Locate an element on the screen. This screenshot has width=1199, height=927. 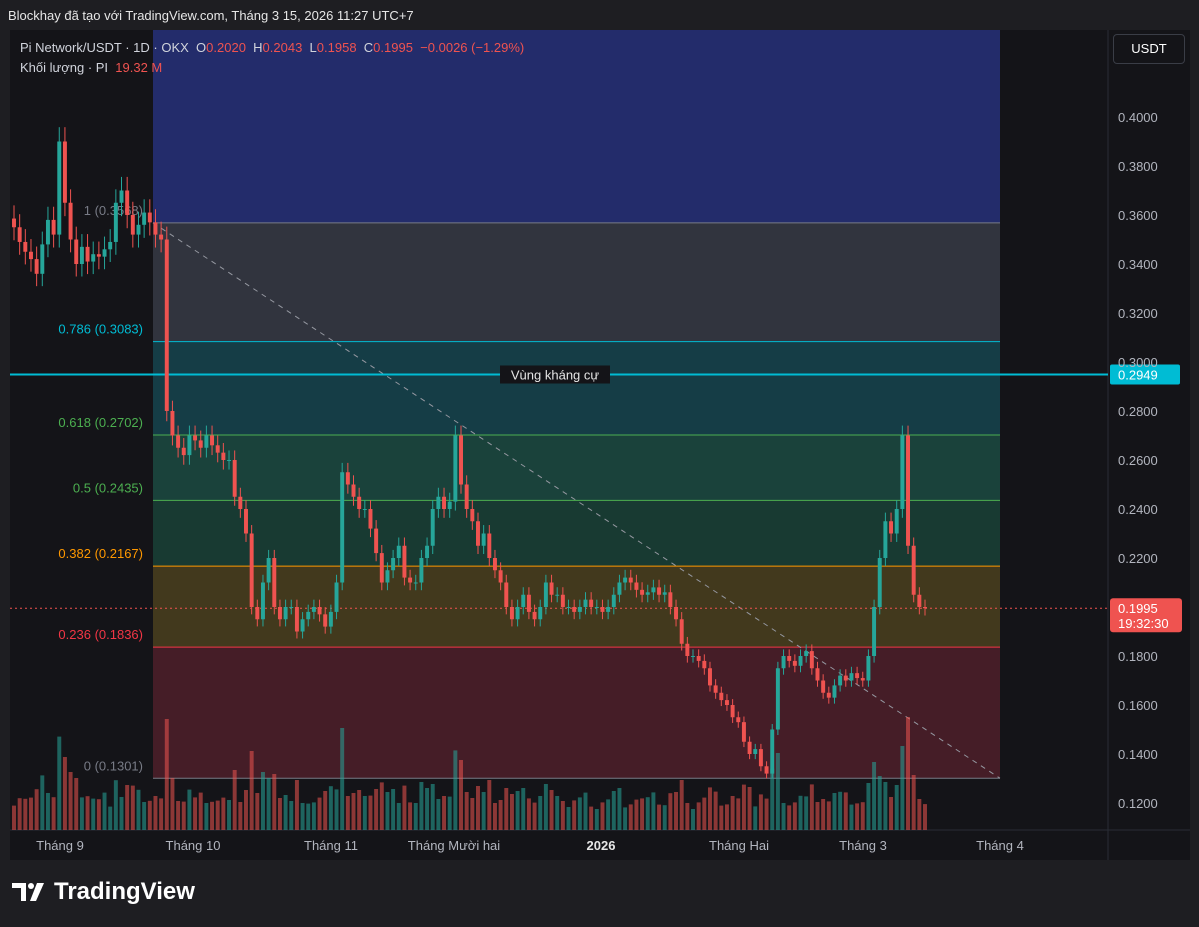
tradingview-logo: TradingView is located at coordinates (103, 892).